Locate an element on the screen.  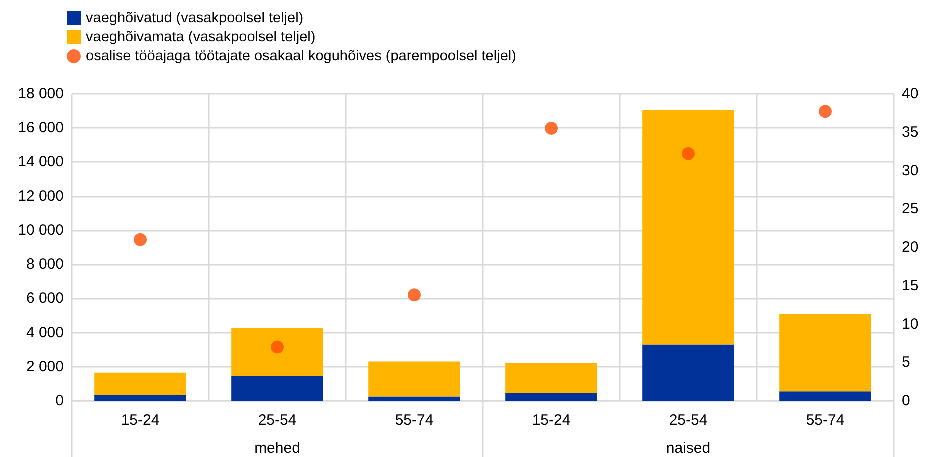
y-tick-label: 0 is located at coordinates (60, 401).